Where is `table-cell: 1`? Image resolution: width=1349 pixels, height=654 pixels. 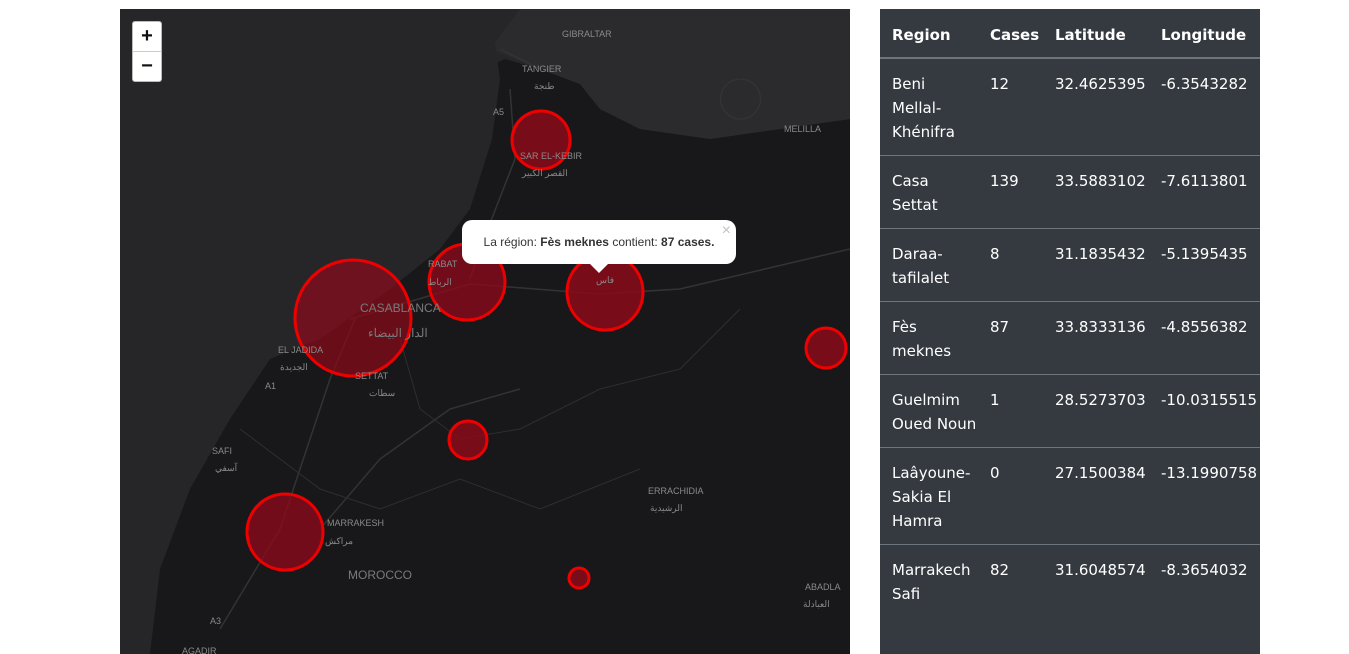 table-cell: 1 is located at coordinates (1010, 411).